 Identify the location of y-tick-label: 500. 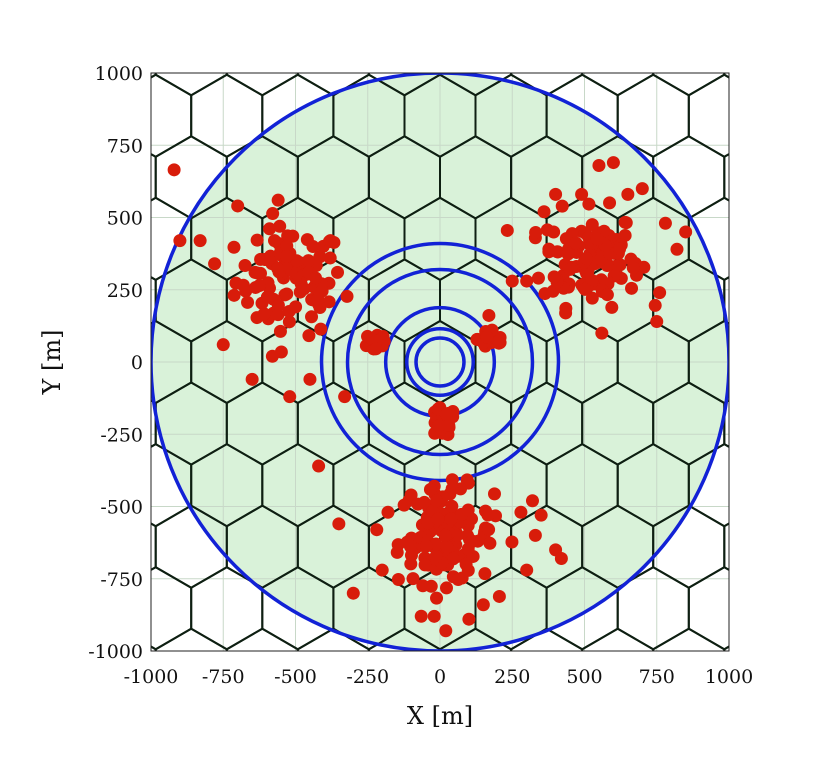
(125, 219).